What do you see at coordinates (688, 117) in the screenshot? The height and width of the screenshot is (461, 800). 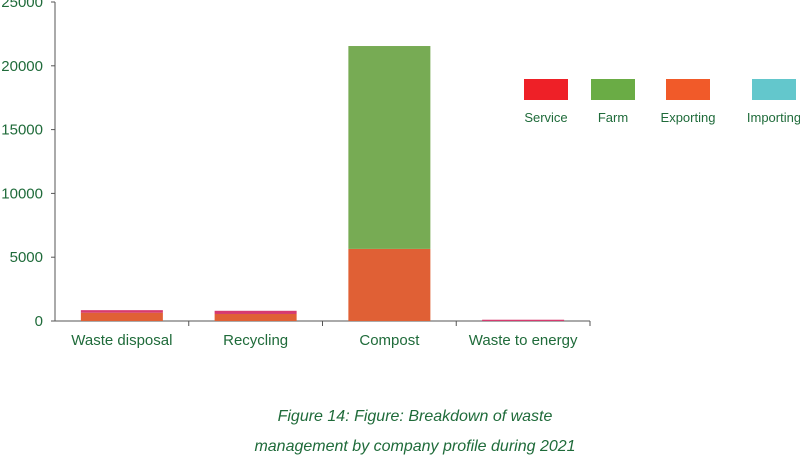 I see `legend-label: Exporting` at bounding box center [688, 117].